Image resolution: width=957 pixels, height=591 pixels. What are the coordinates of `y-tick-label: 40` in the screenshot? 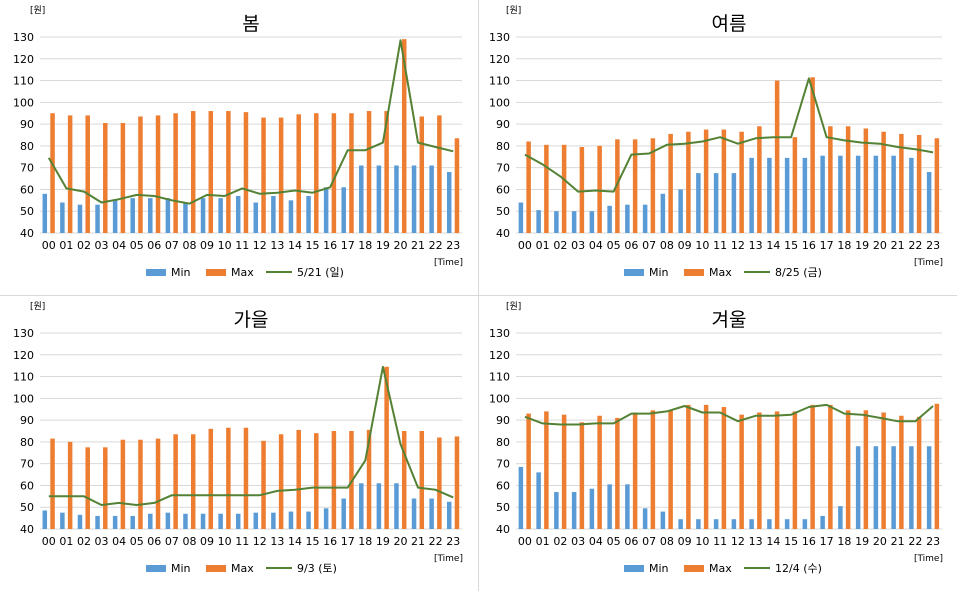 It's located at (27, 233).